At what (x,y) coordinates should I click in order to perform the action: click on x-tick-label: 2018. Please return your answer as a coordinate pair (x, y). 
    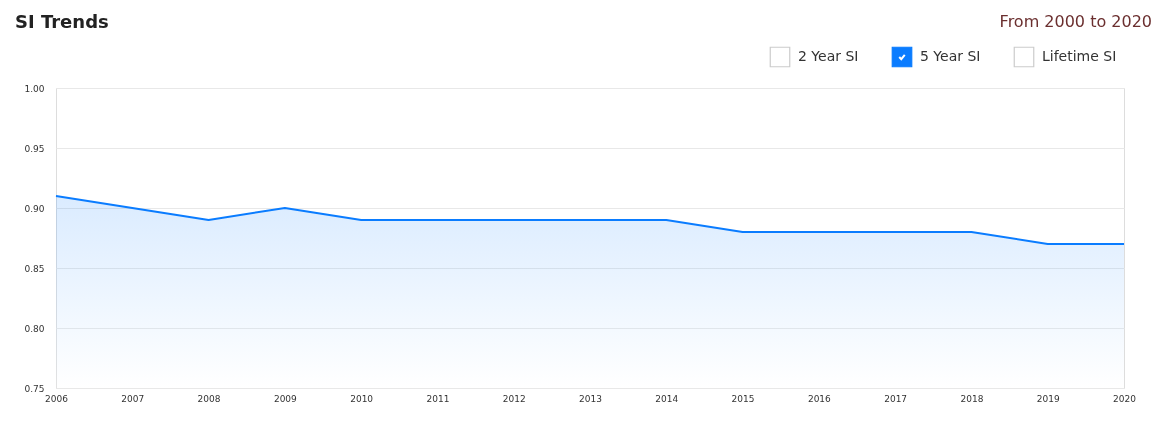
    Looking at the image, I should click on (972, 398).